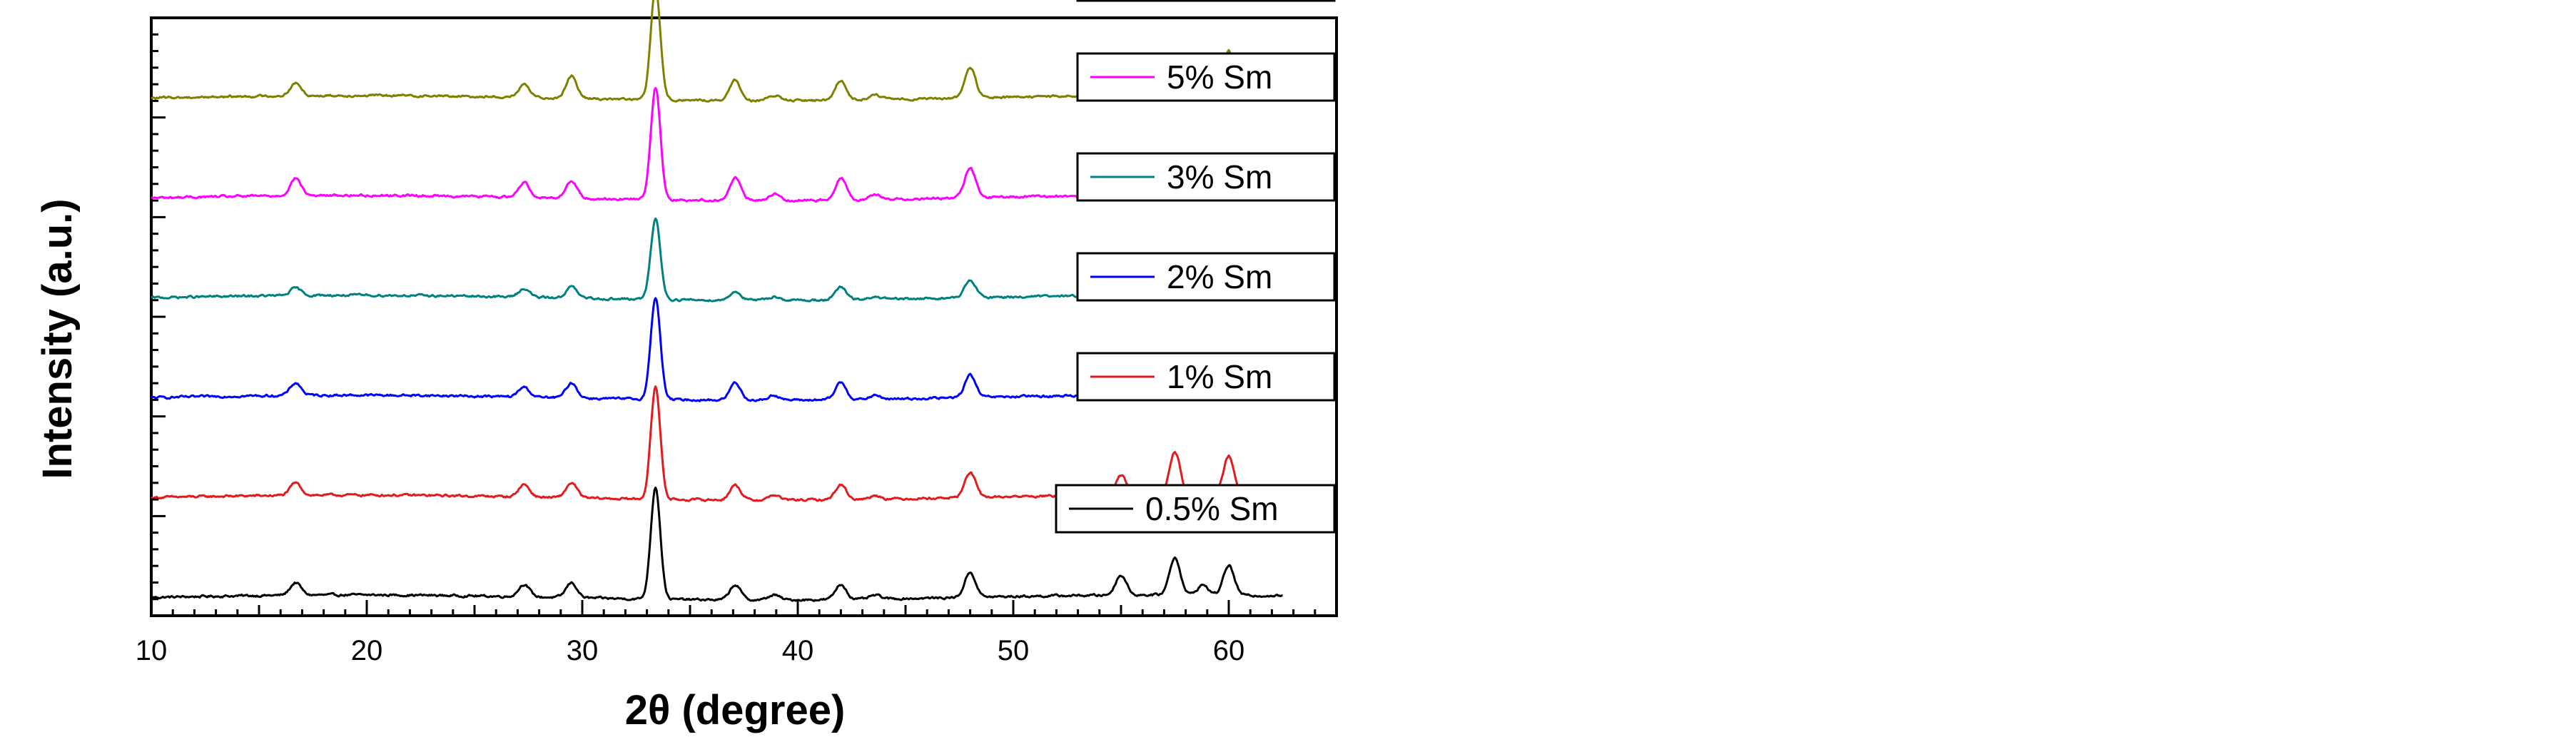 This screenshot has width=2576, height=742. What do you see at coordinates (57, 338) in the screenshot?
I see `y-axis-title: Intensity (a.u.)` at bounding box center [57, 338].